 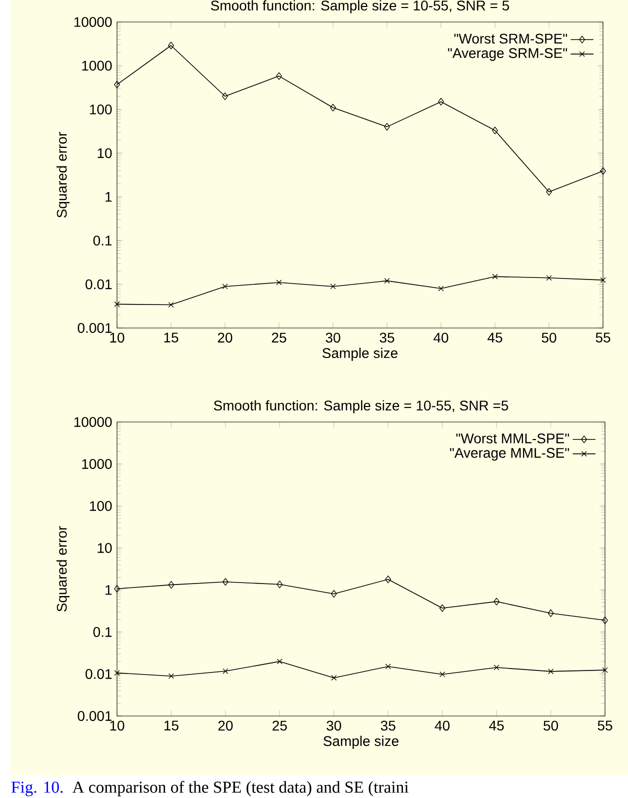 I want to click on legend-label: "Worst SRM-SPE", so click(x=511, y=39).